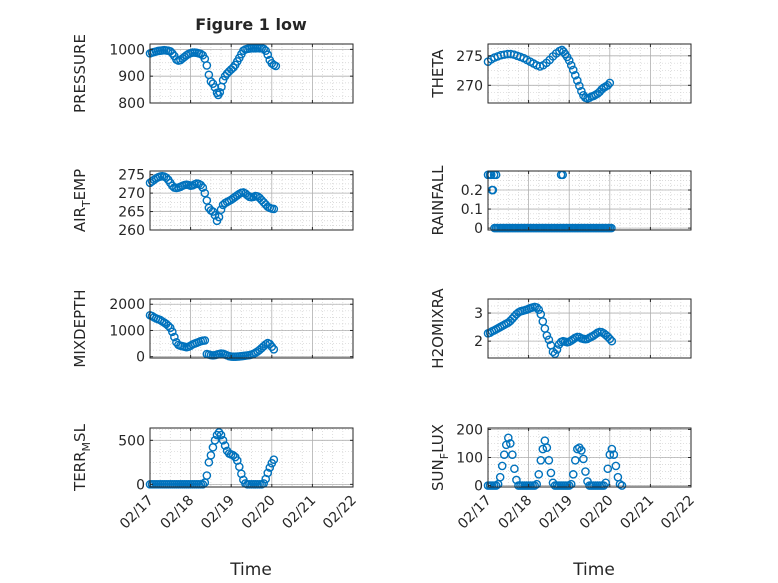 The height and width of the screenshot is (583, 778). What do you see at coordinates (80, 73) in the screenshot?
I see `y-axis-label: PRESSURE` at bounding box center [80, 73].